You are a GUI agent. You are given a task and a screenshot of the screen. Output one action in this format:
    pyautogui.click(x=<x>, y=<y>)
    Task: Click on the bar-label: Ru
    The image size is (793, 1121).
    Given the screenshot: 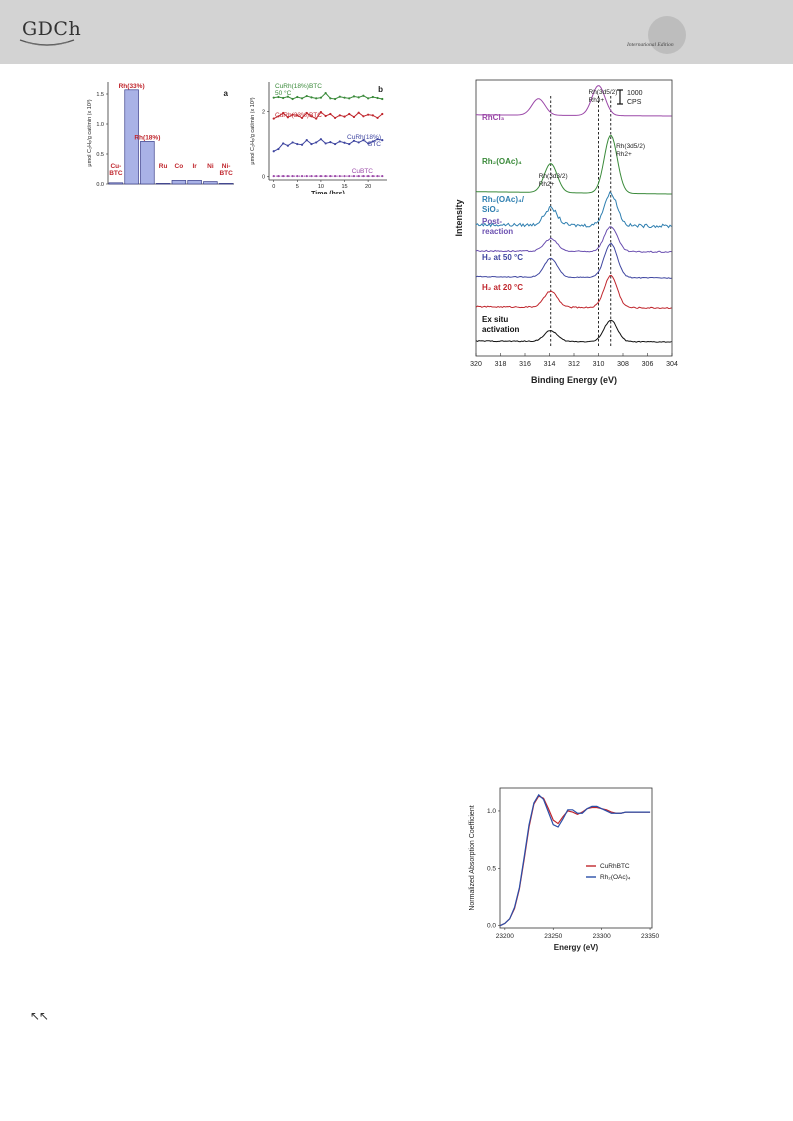 What is the action you would take?
    pyautogui.click(x=163, y=166)
    